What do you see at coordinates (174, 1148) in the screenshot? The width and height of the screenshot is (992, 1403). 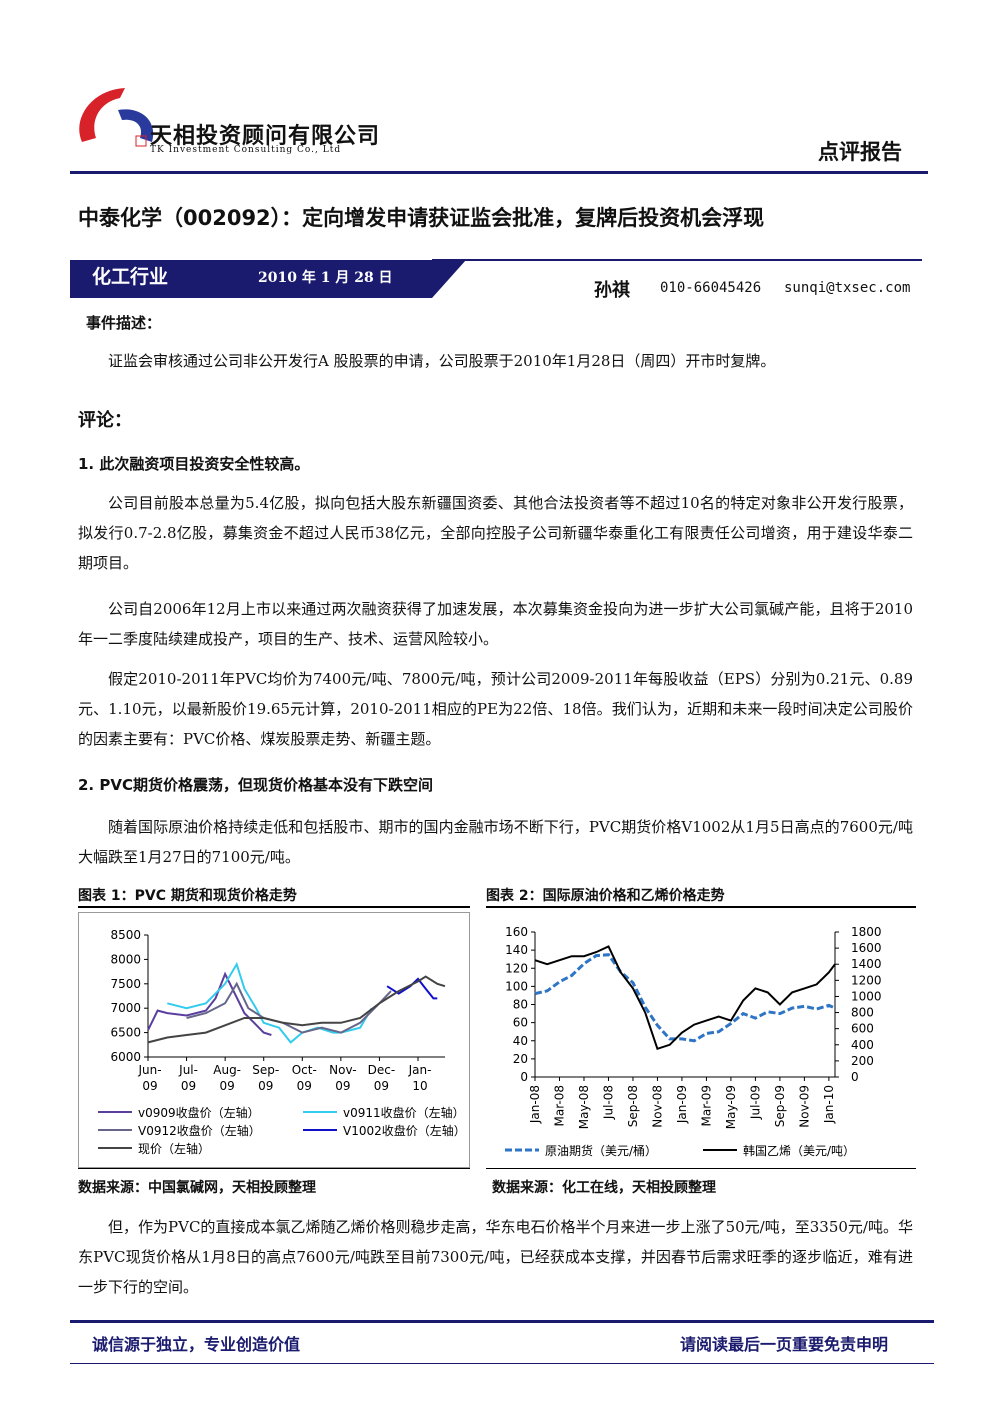 I see `legend-label: 现价（左轴）` at bounding box center [174, 1148].